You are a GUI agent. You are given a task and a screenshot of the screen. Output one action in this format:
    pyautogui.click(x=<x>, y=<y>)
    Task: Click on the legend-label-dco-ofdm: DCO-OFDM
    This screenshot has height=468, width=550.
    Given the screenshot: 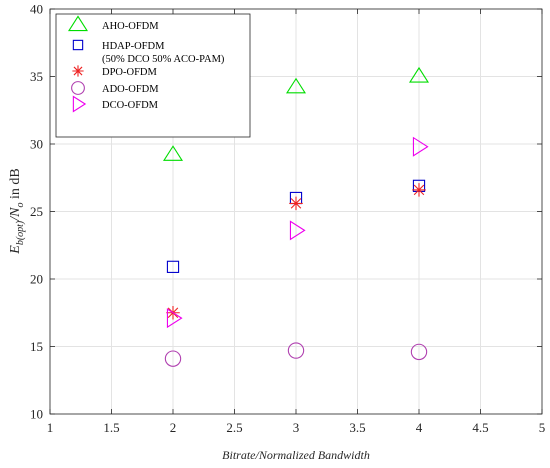 What is the action you would take?
    pyautogui.click(x=130, y=105)
    